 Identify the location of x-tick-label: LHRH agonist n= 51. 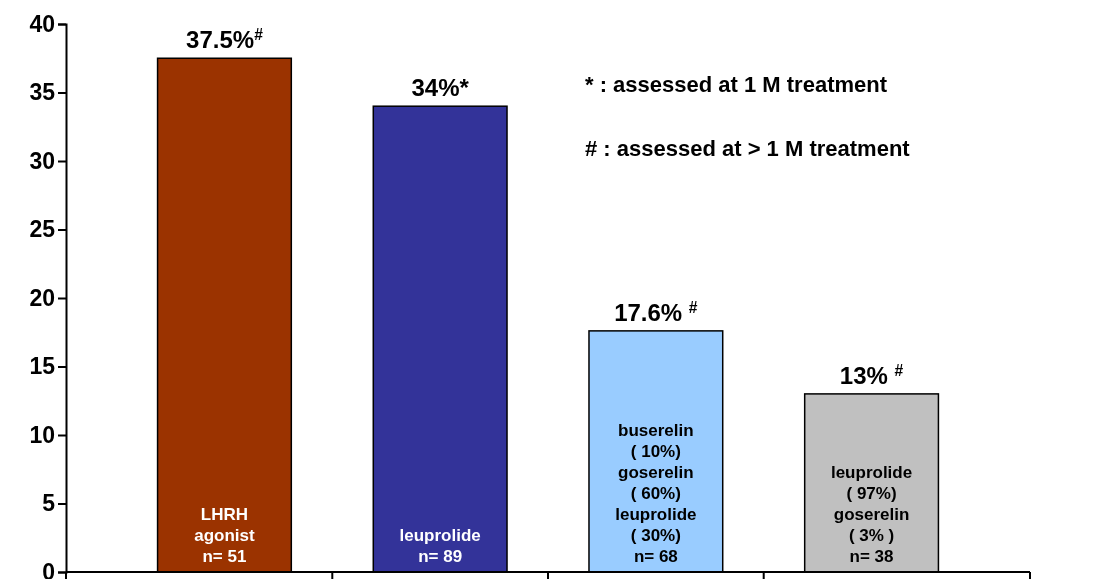
(224, 535).